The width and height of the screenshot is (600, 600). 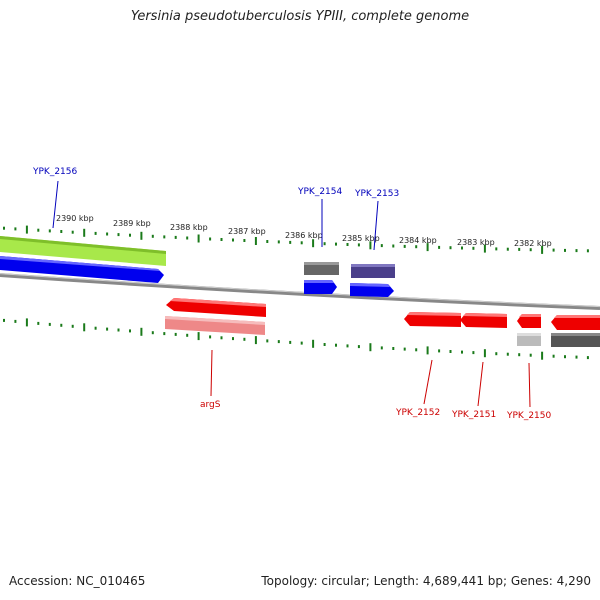 I want to click on label-ypk-2151: YPK_2151, so click(x=473, y=415).